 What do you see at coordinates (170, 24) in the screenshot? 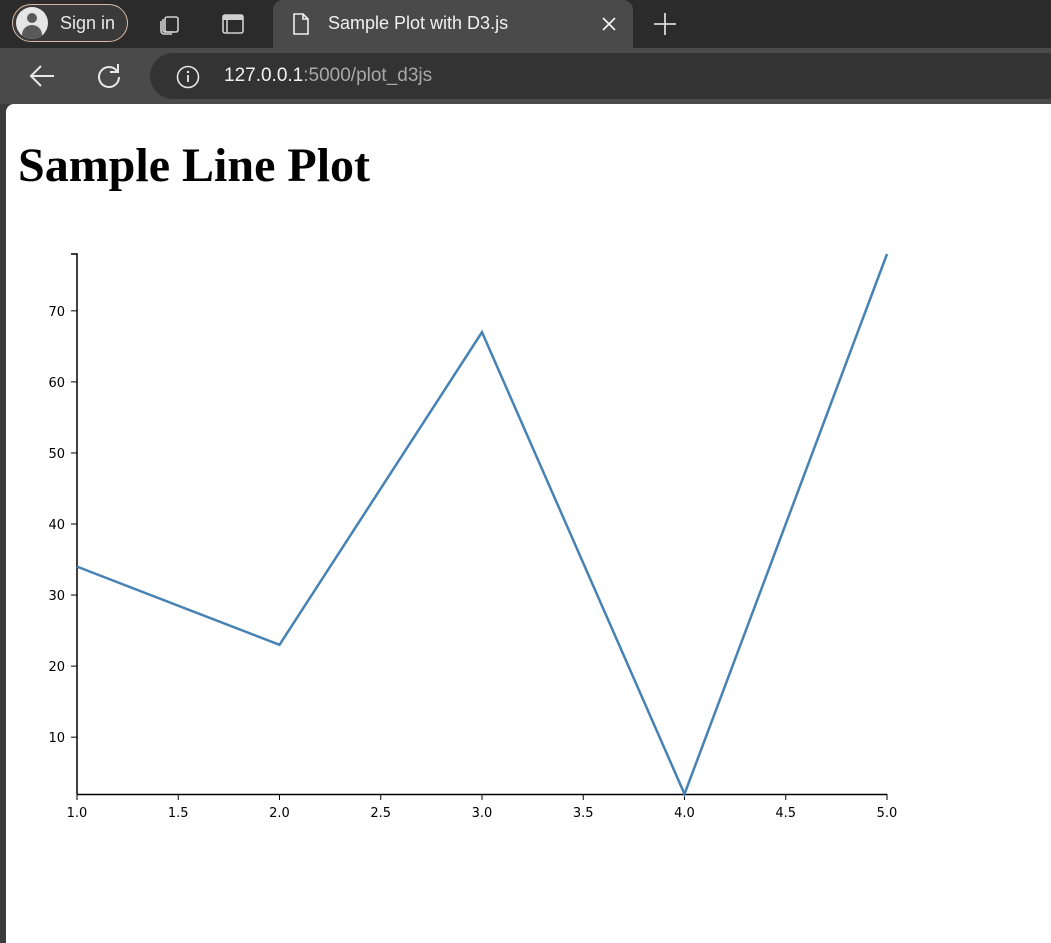
I see `collections-icon` at bounding box center [170, 24].